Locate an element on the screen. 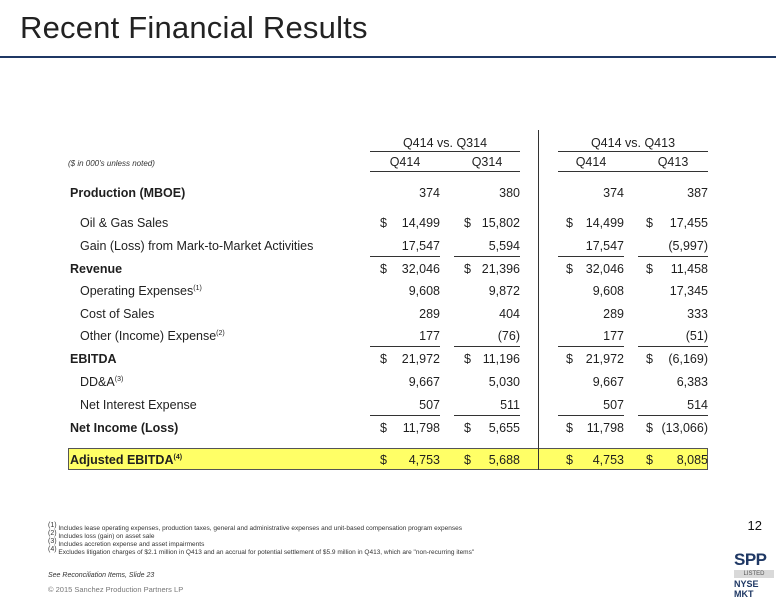  page-number: 12 is located at coordinates (754, 525).